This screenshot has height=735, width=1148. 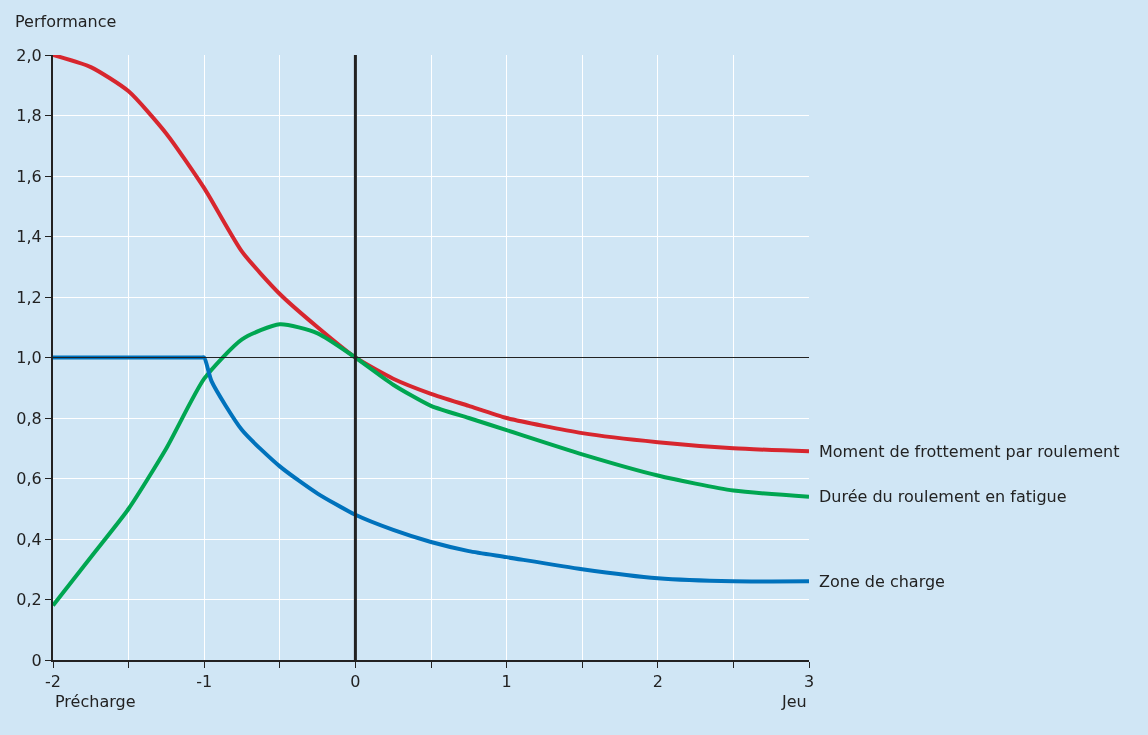 What do you see at coordinates (95, 701) in the screenshot?
I see `text: Précharge` at bounding box center [95, 701].